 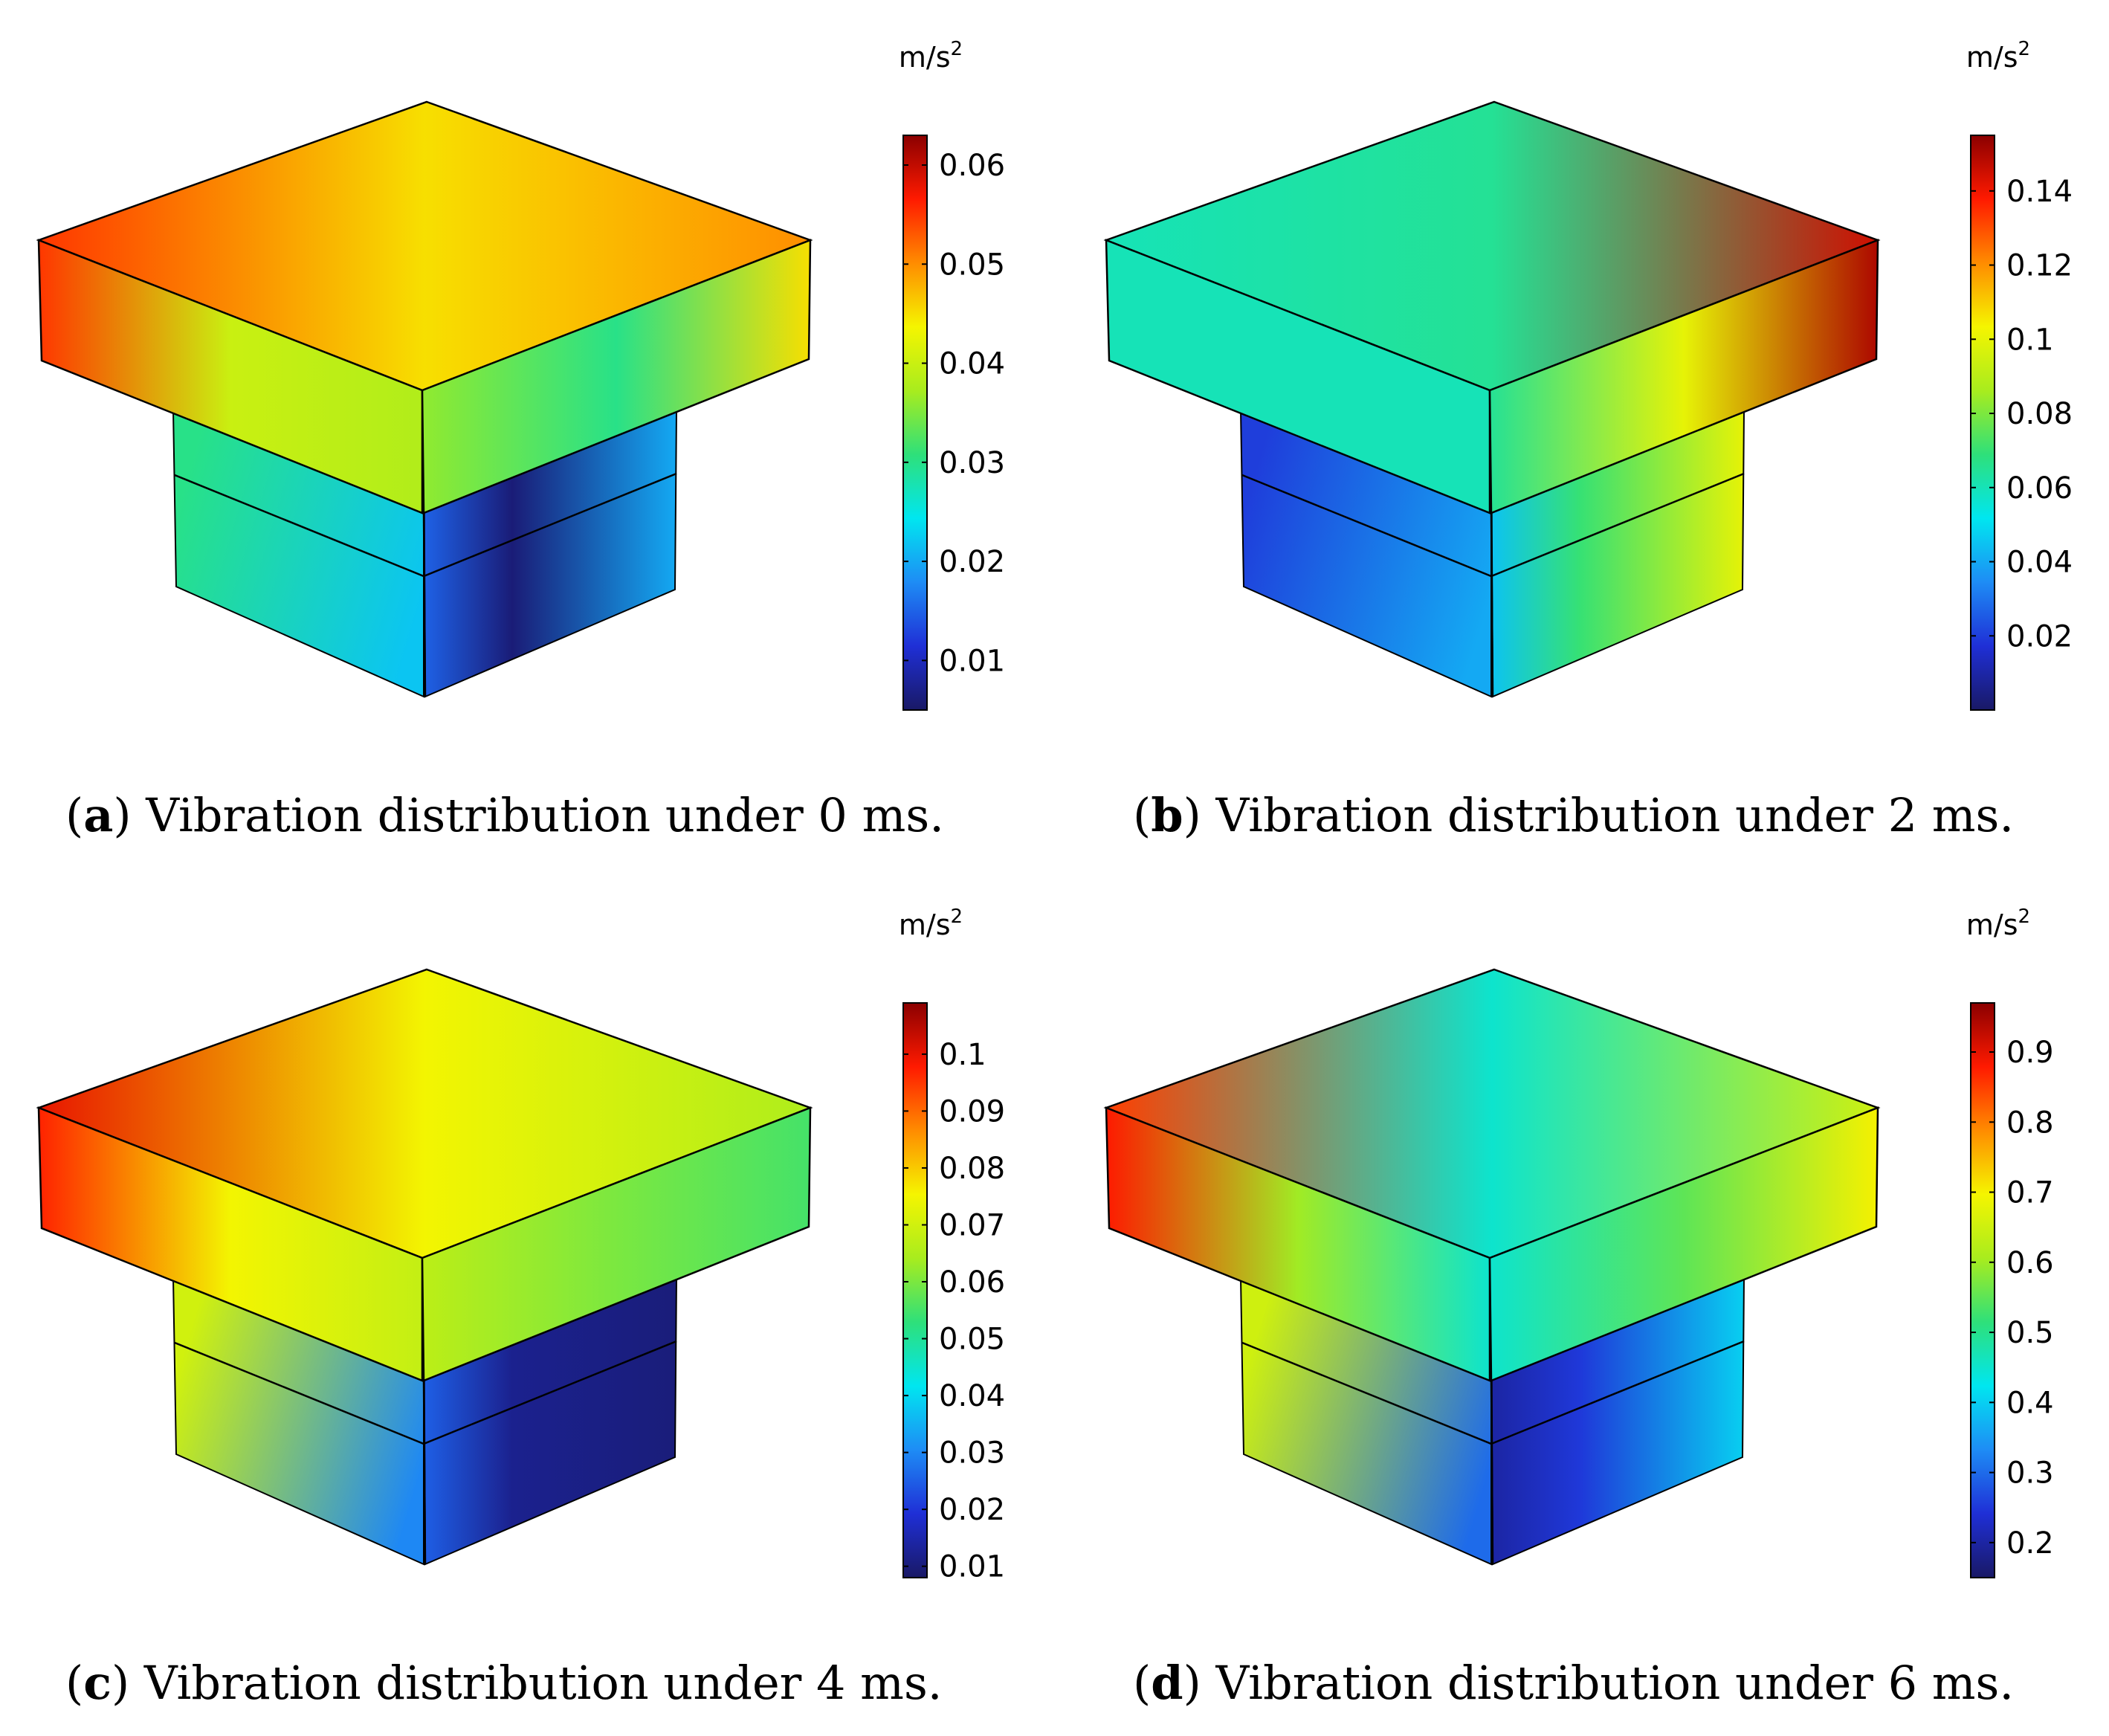 What do you see at coordinates (972, 1225) in the screenshot?
I see `colorbar-tick-label: 0.07` at bounding box center [972, 1225].